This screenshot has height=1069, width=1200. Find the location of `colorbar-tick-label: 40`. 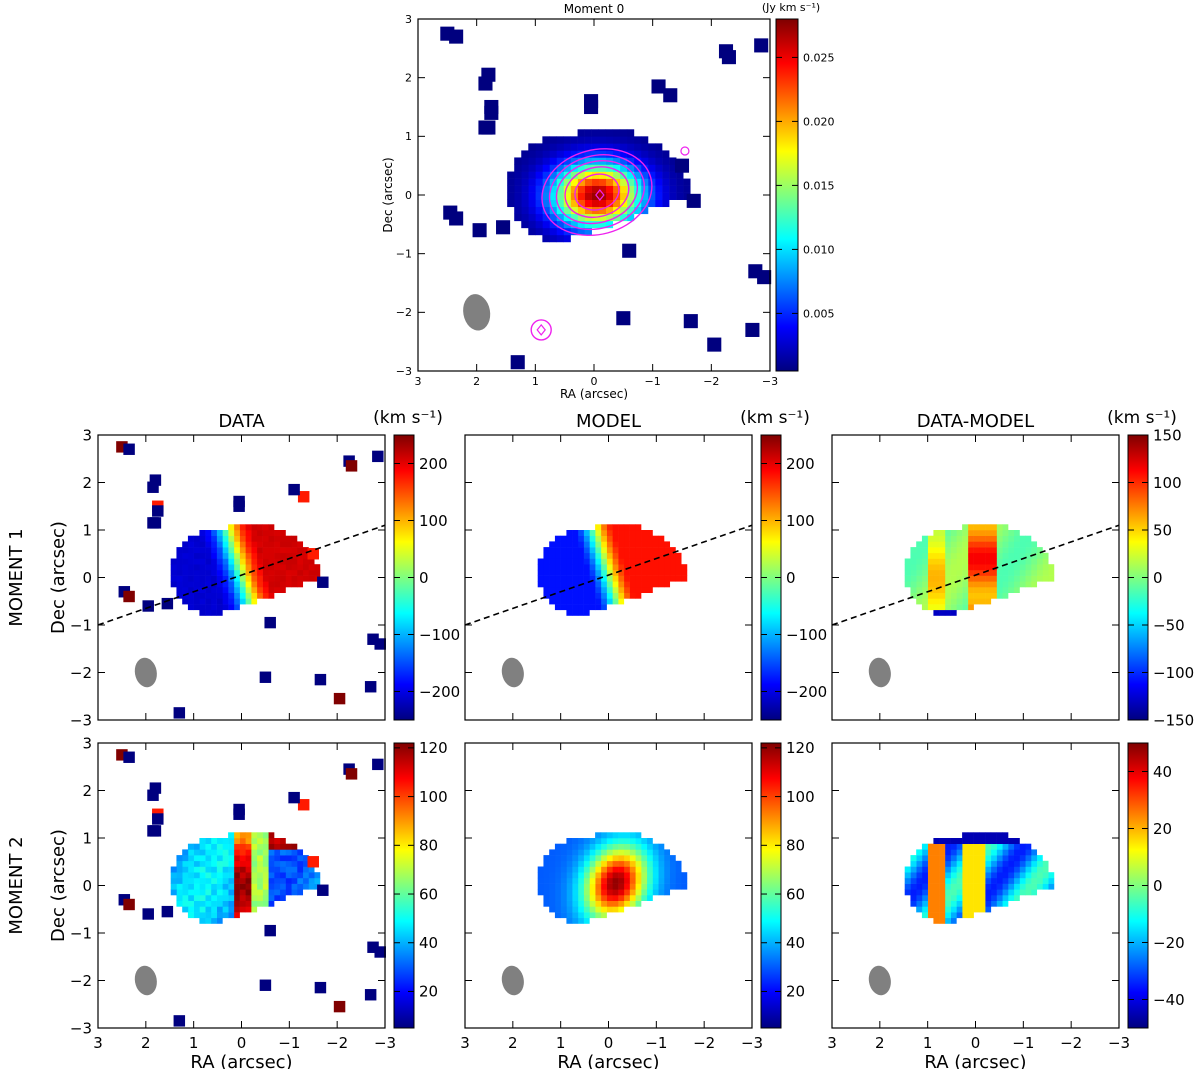

colorbar-tick-label: 40 is located at coordinates (428, 943).